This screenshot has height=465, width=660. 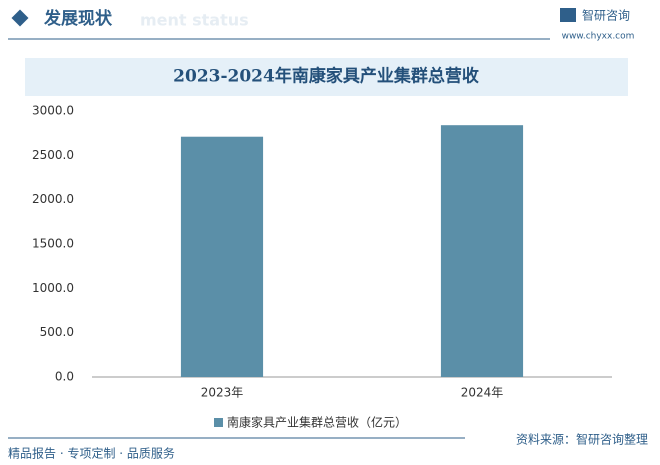 I want to click on header-title: 发展现状, so click(x=78, y=18).